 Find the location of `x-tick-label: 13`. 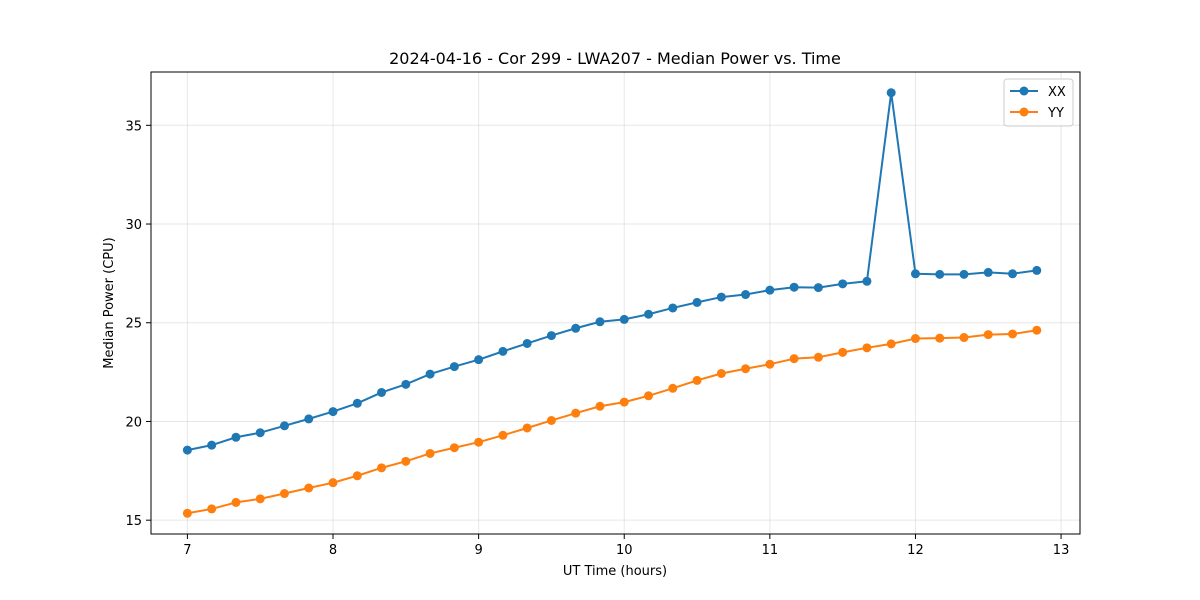

x-tick-label: 13 is located at coordinates (1061, 550).